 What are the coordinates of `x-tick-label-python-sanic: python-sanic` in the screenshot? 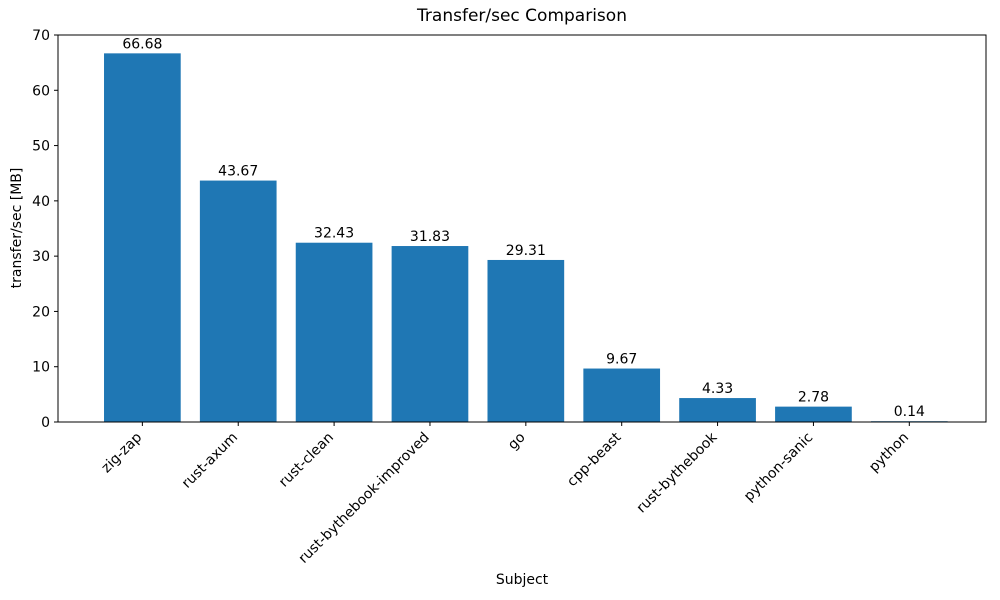 It's located at (778, 467).